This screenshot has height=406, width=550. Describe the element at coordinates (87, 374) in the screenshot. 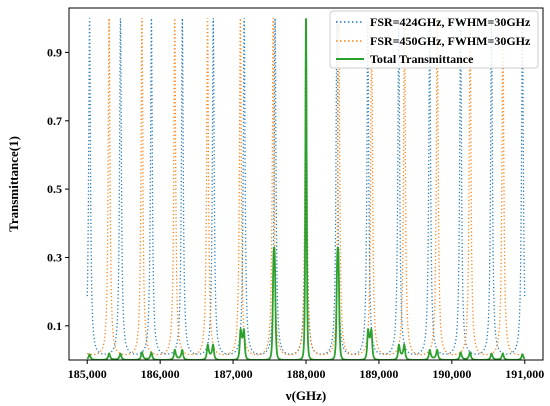

I see `x-tick-label: 185,000` at that location.